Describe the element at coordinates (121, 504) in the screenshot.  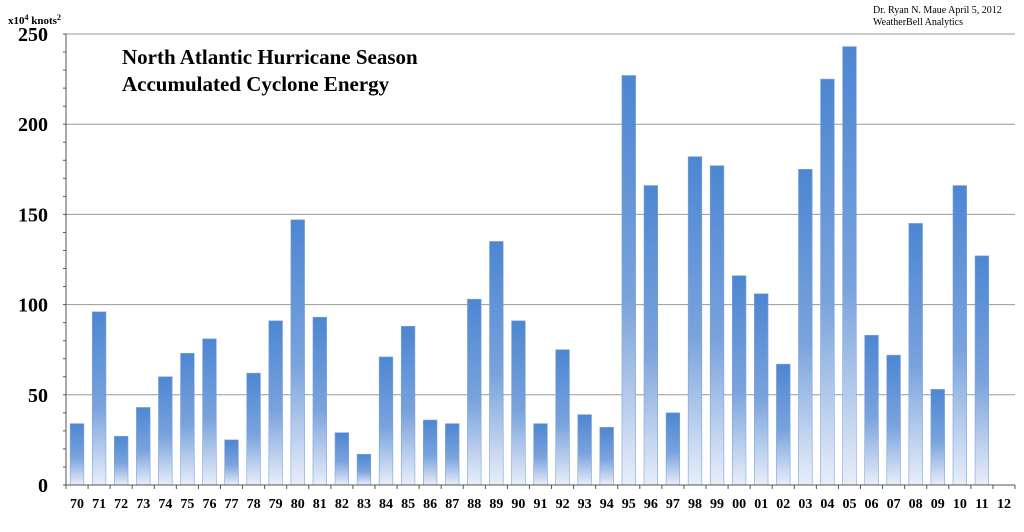
I see `x-tick-label: 72` at that location.